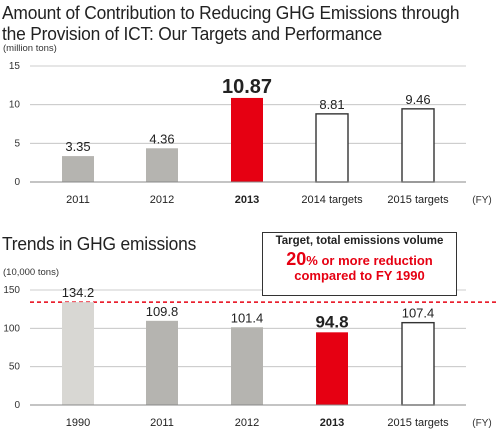 The image size is (500, 435). What do you see at coordinates (247, 87) in the screenshot?
I see `chart1-value-label: 10.87` at bounding box center [247, 87].